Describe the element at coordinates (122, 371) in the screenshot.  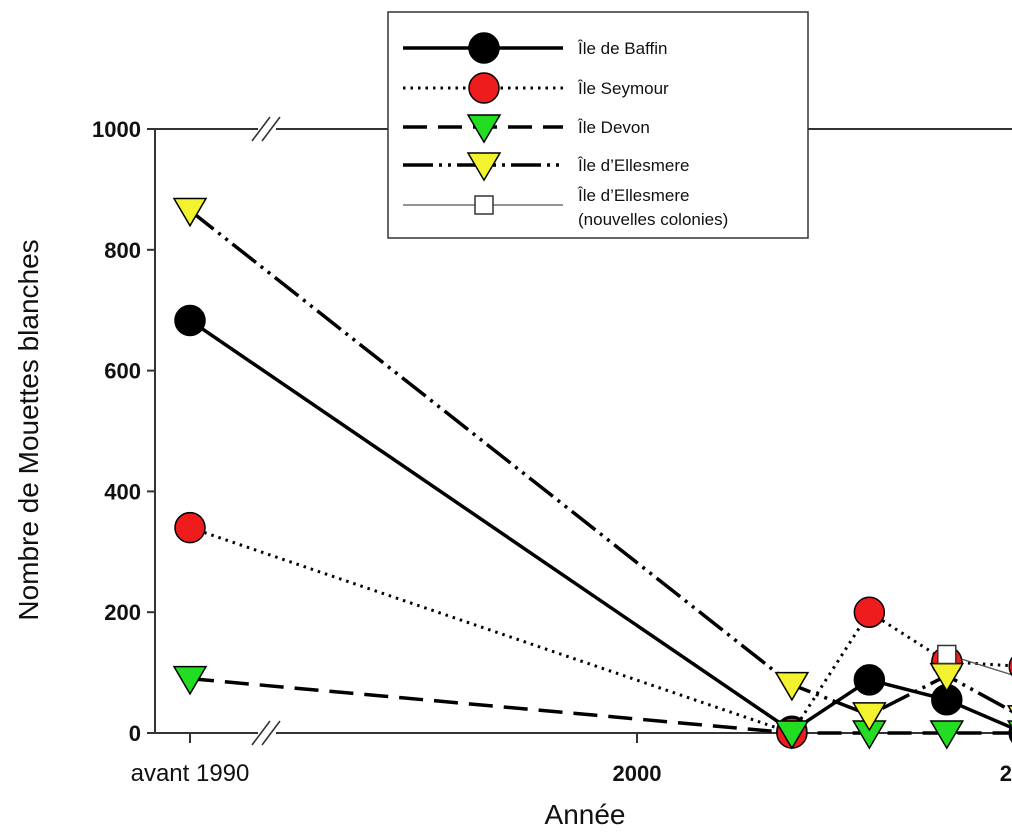
I see `y-tick-label: 600` at that location.